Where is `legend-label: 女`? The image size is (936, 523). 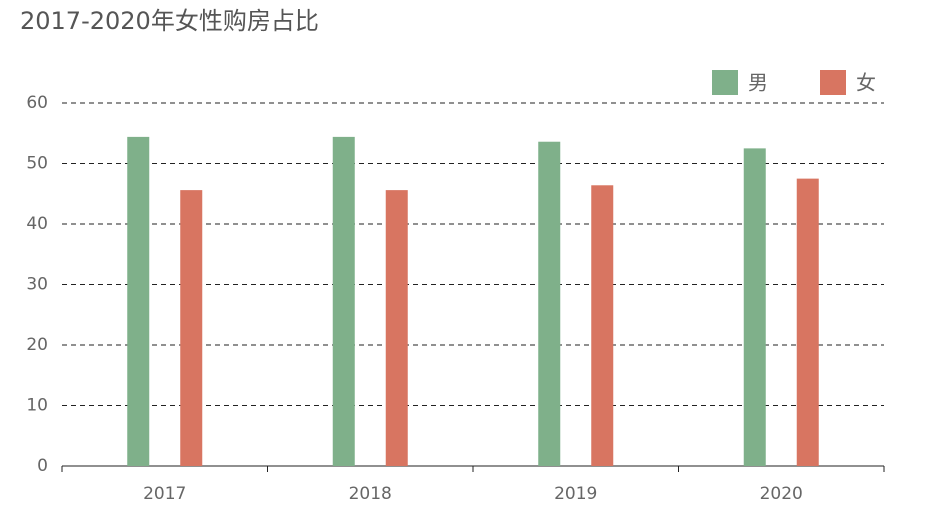 legend-label: 女 is located at coordinates (866, 83).